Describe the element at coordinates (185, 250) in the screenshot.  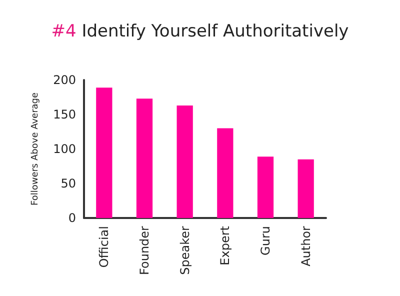
I see `x-tick-label: Speaker` at that location.